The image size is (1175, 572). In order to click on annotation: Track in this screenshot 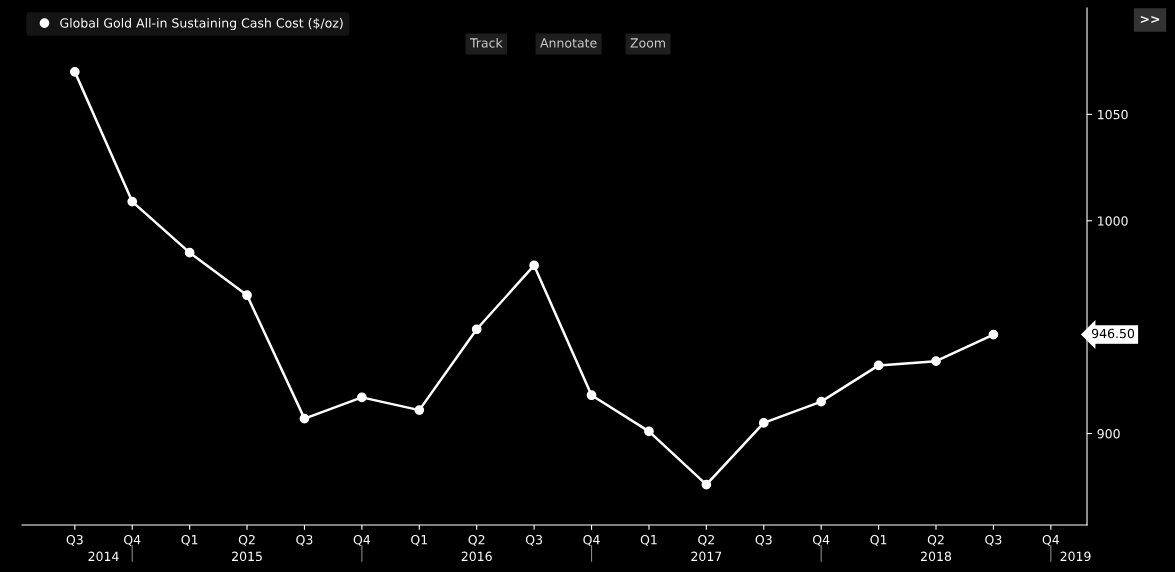, I will do `click(486, 42)`.